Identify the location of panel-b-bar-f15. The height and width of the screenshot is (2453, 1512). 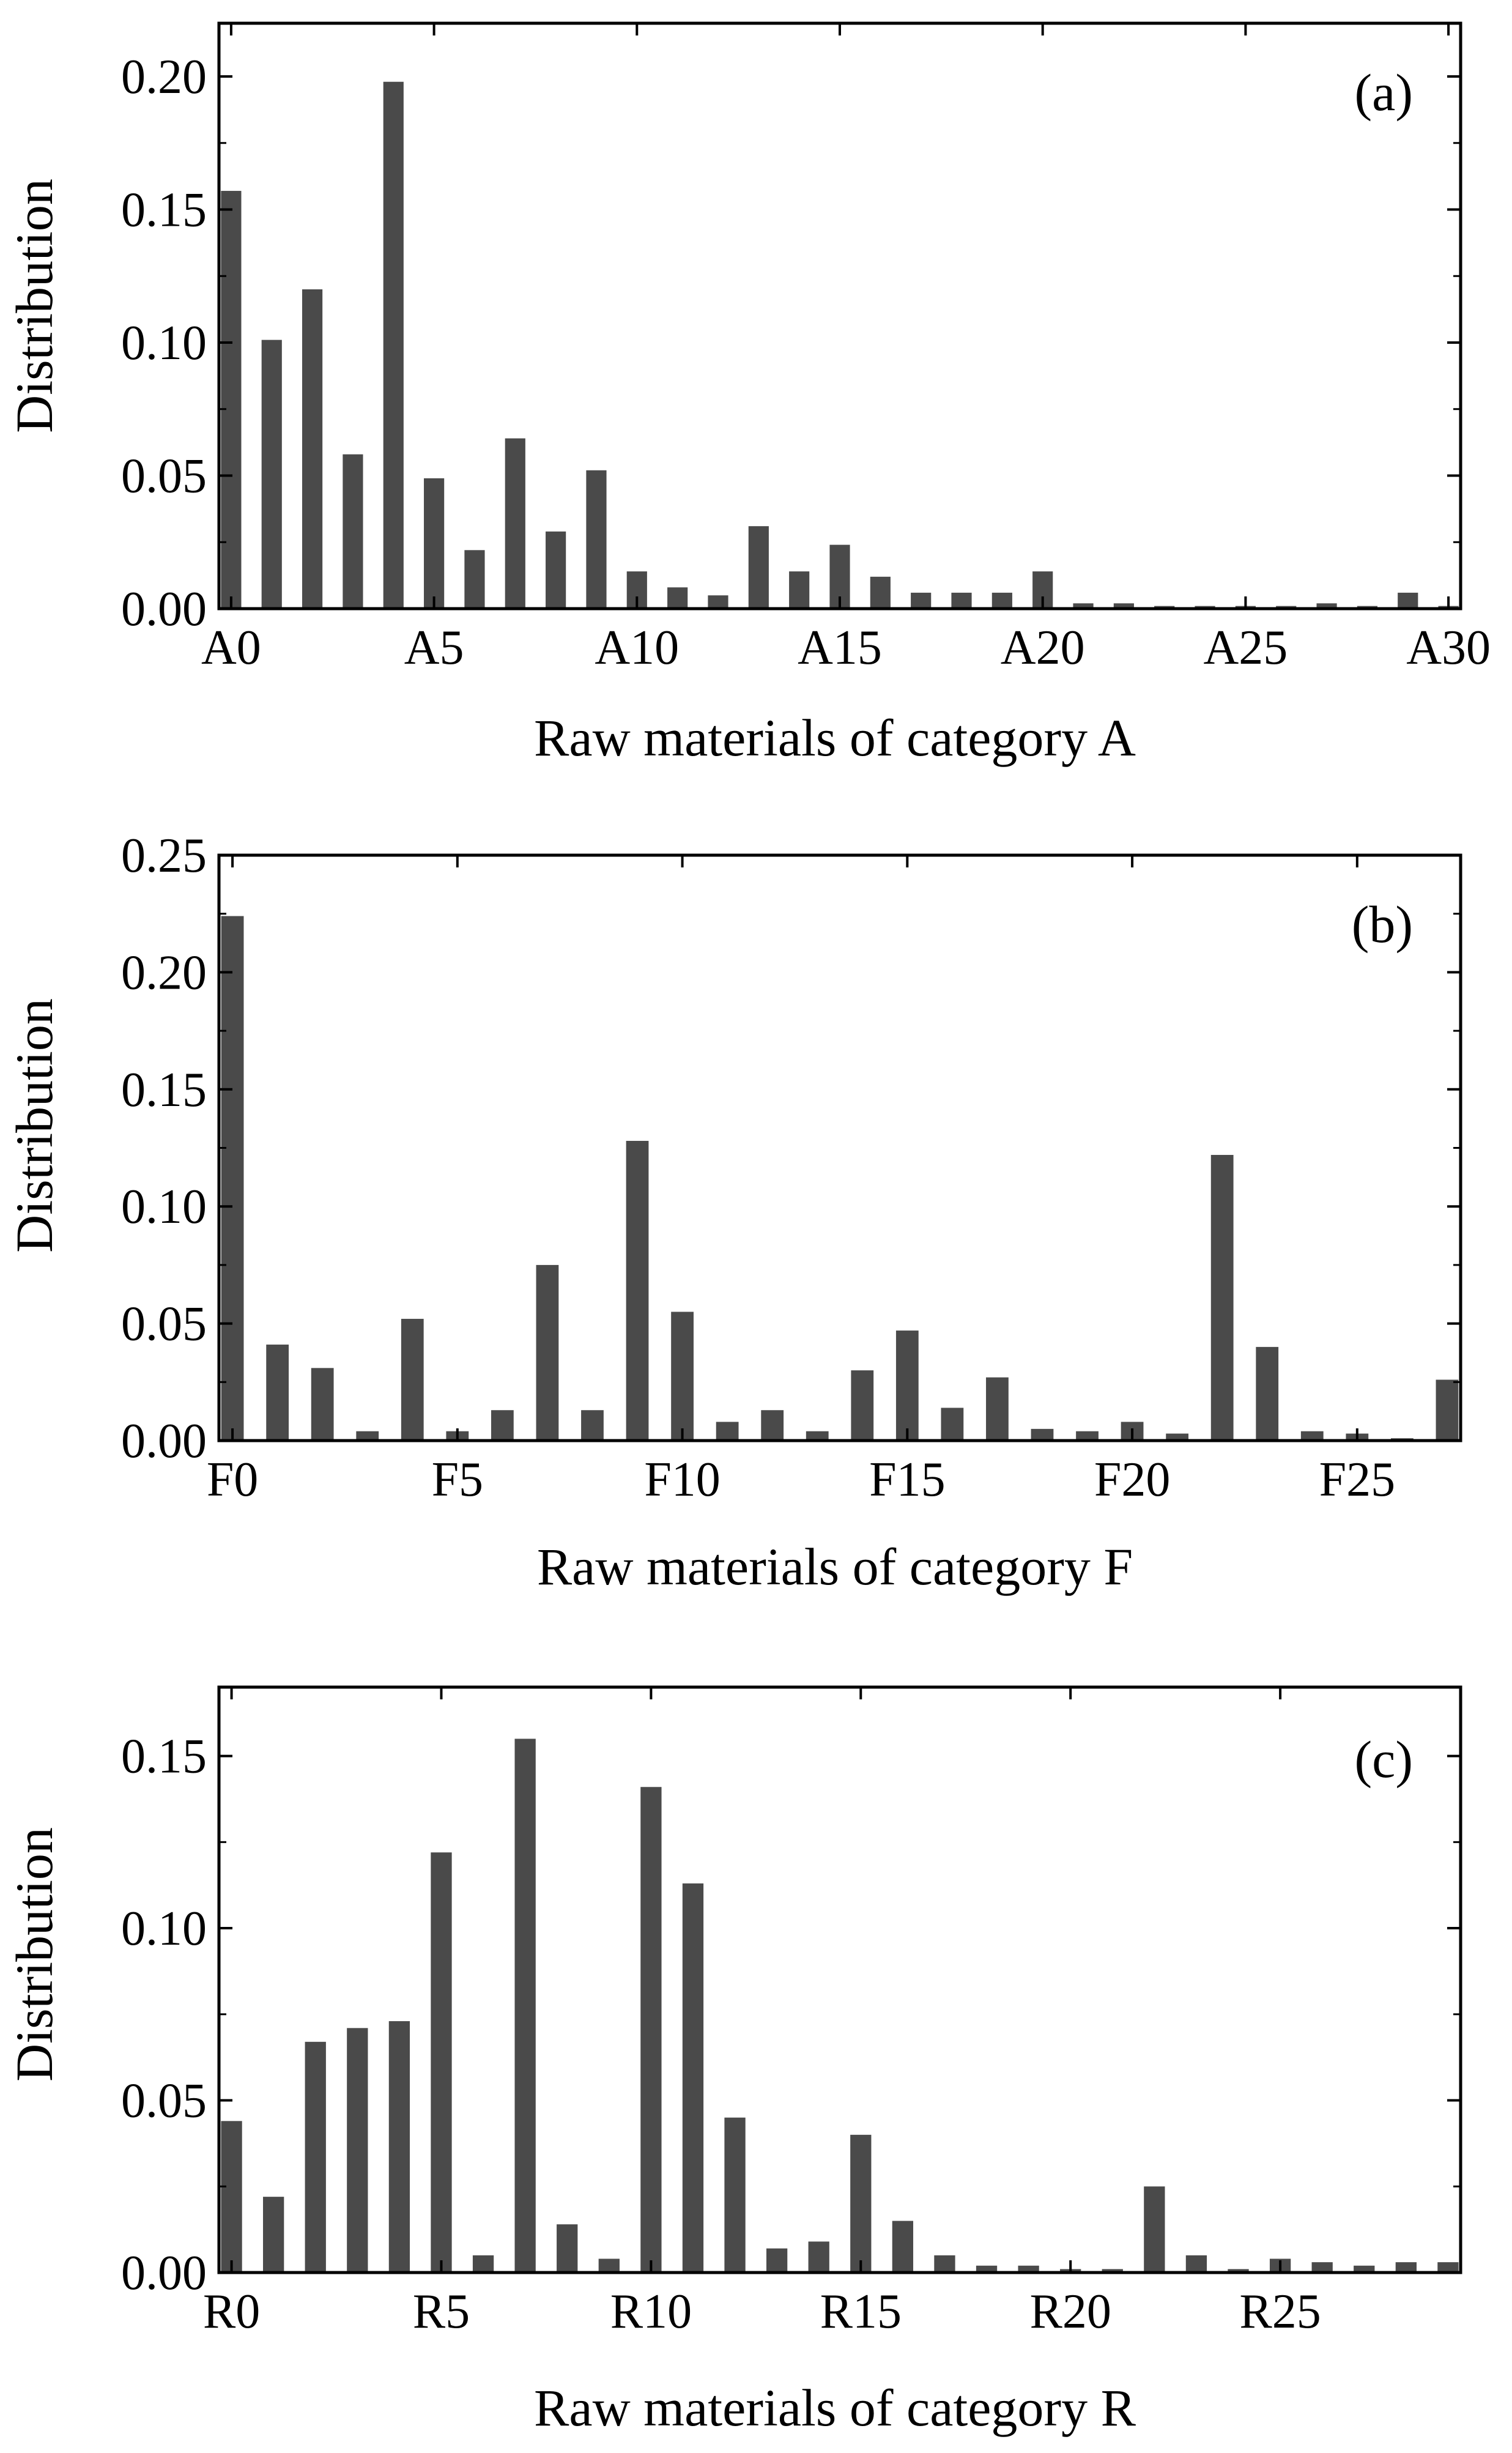
(907, 1385).